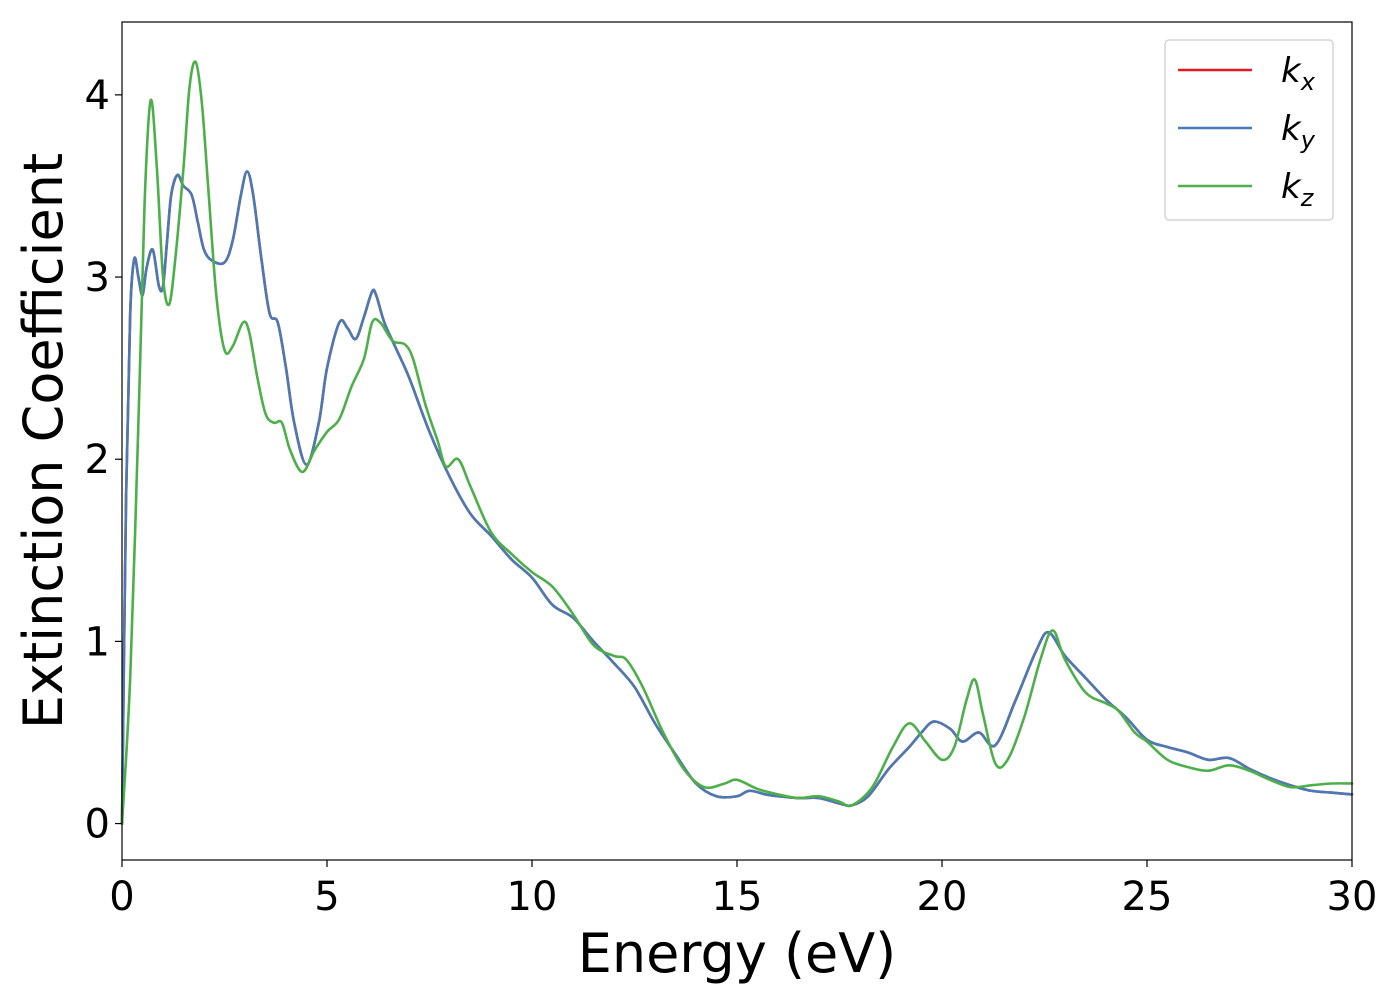 The height and width of the screenshot is (1000, 1400). Describe the element at coordinates (532, 897) in the screenshot. I see `x-tick-label: 10` at that location.